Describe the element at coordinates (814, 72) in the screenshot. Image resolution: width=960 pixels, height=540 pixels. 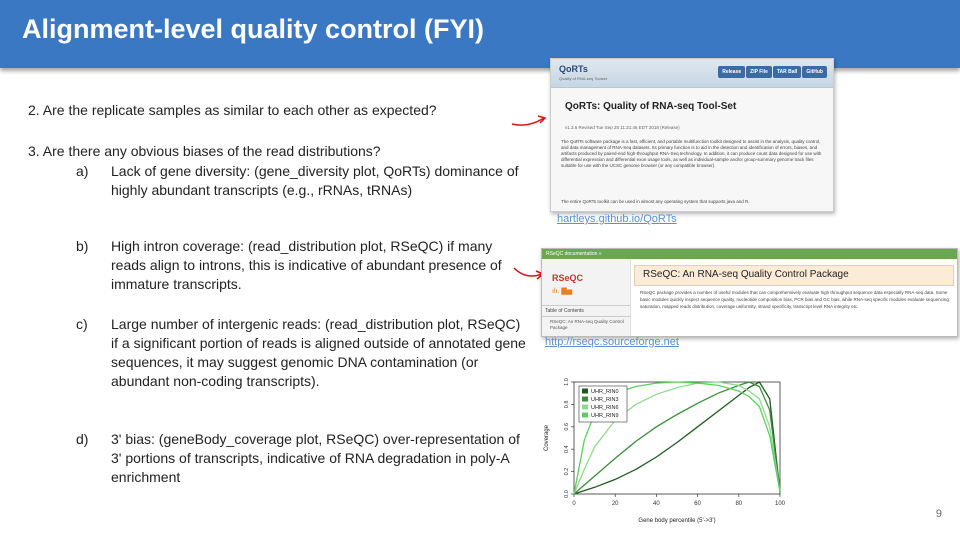
I see `github-button: GitHub` at that location.